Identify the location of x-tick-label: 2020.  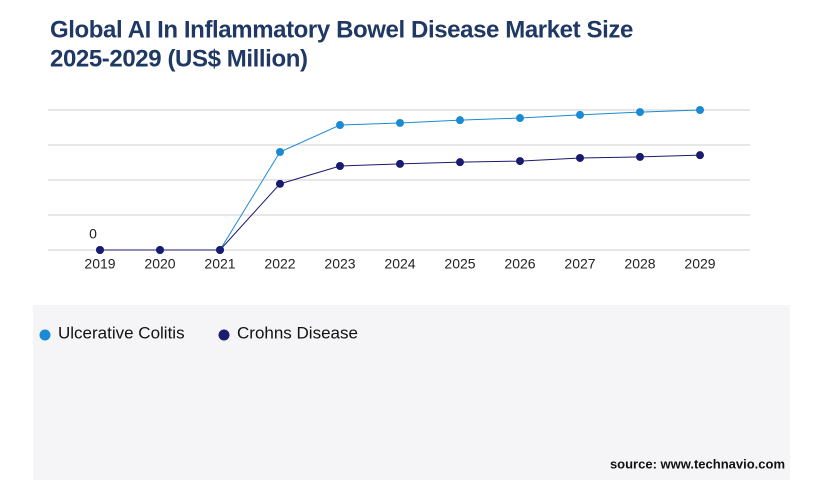
(159, 264).